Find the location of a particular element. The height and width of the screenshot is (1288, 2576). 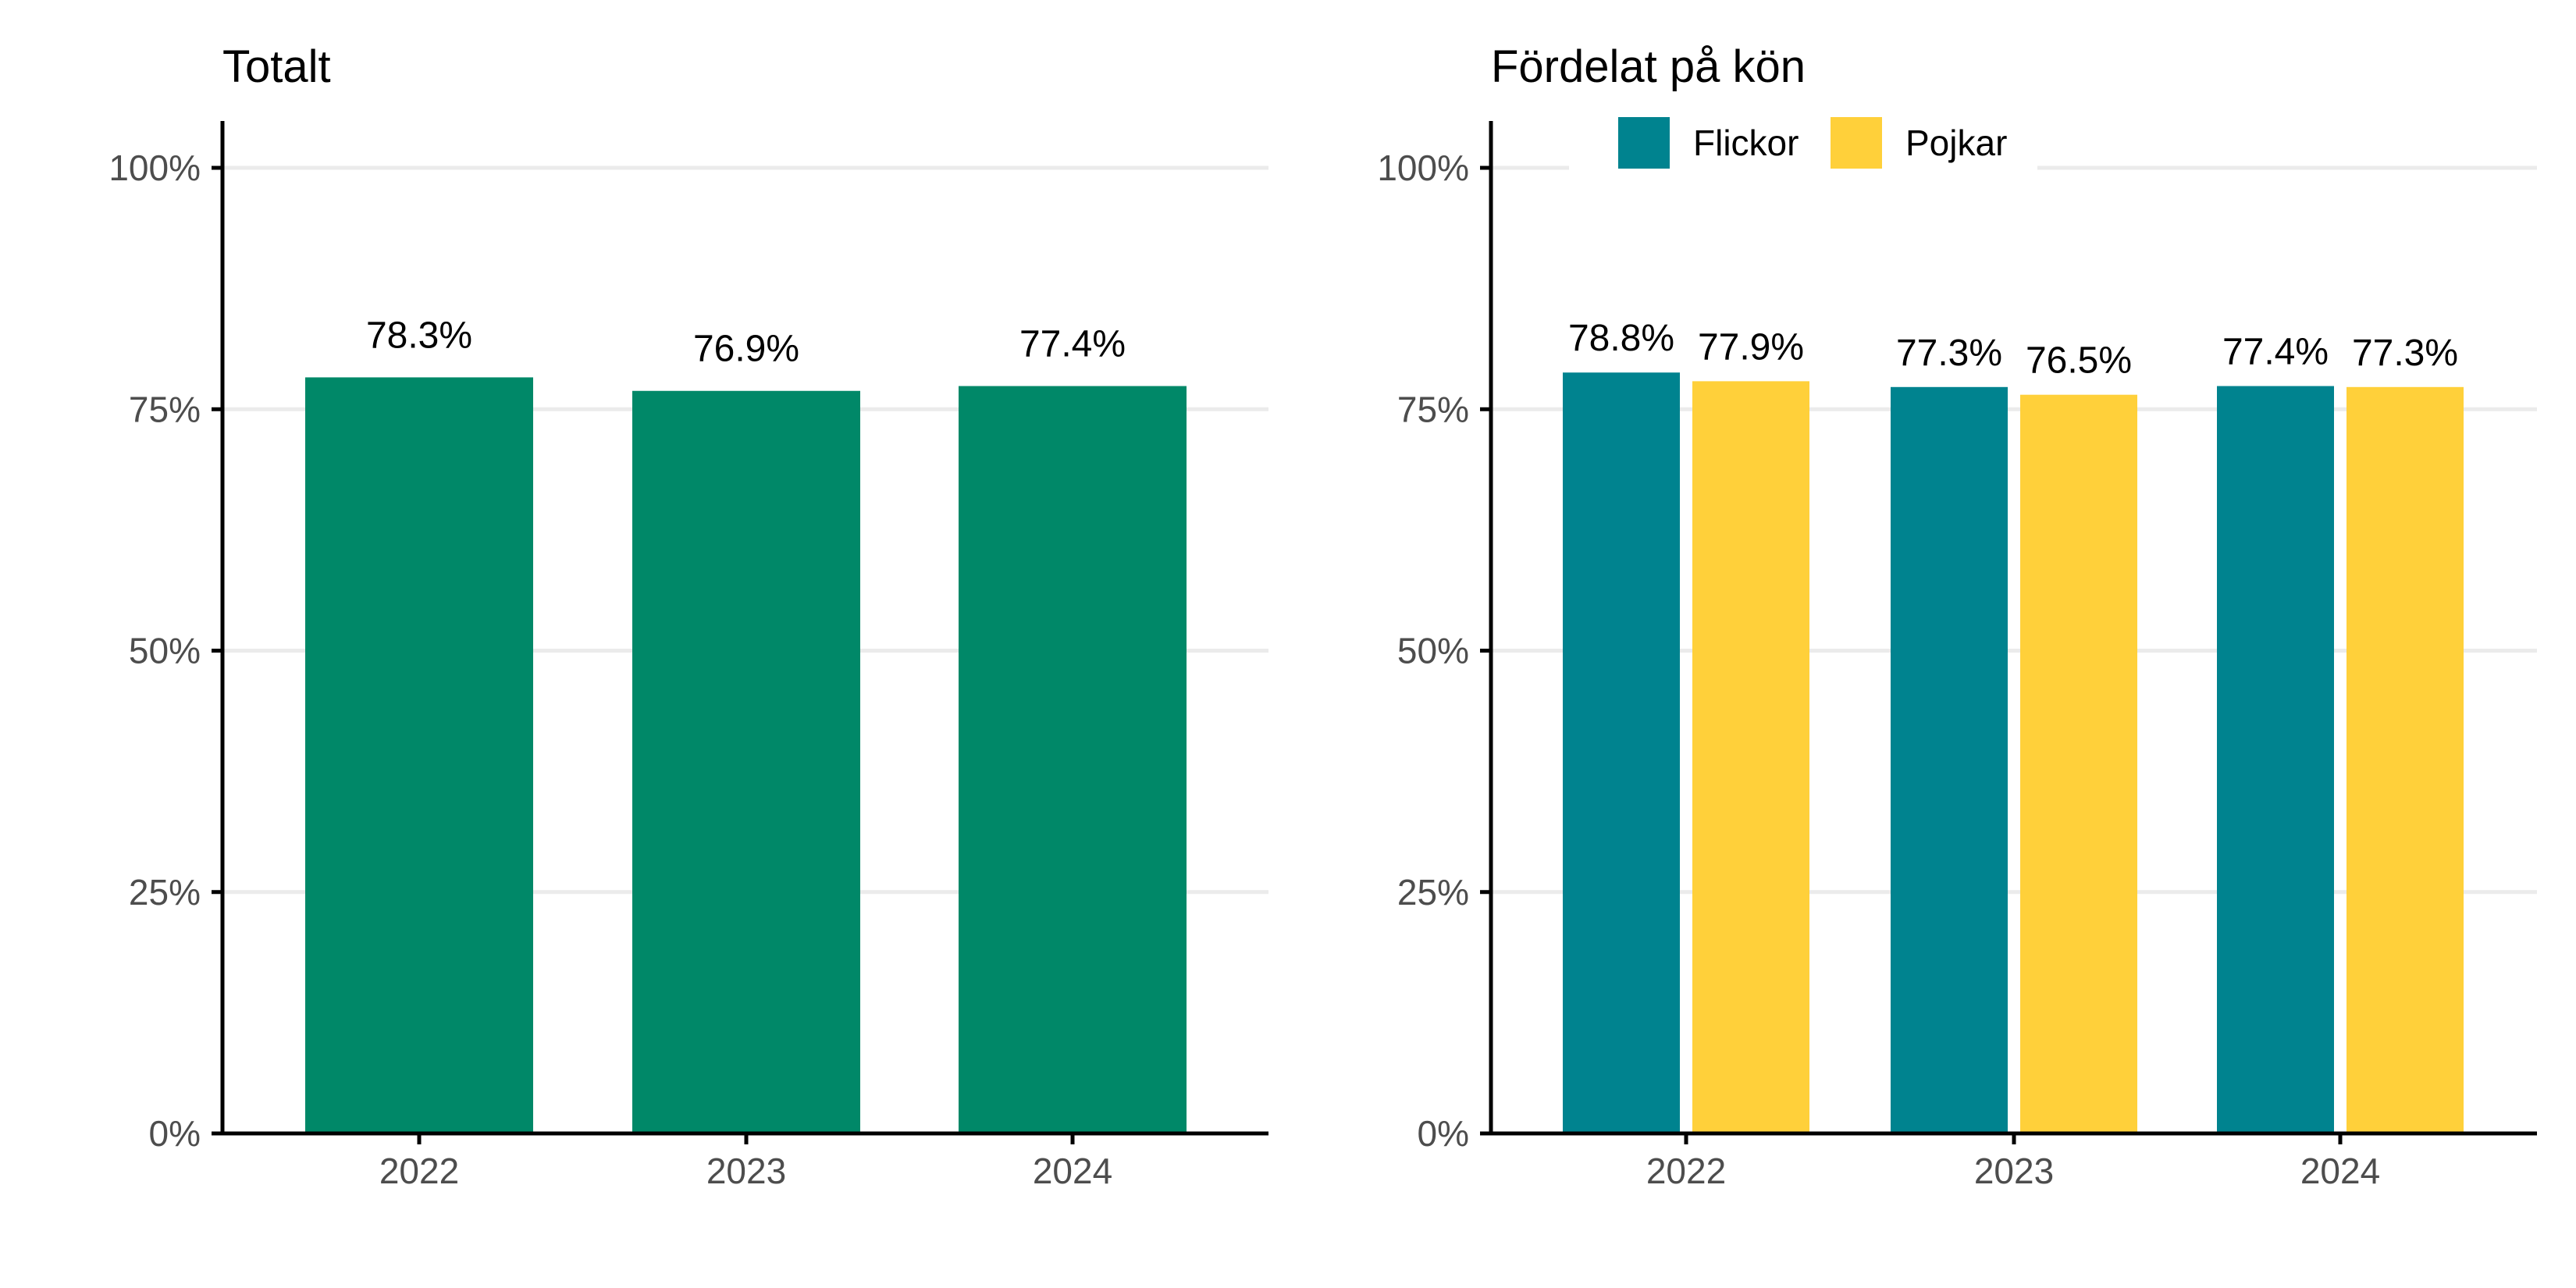

data-label: 78.8% is located at coordinates (1621, 338).